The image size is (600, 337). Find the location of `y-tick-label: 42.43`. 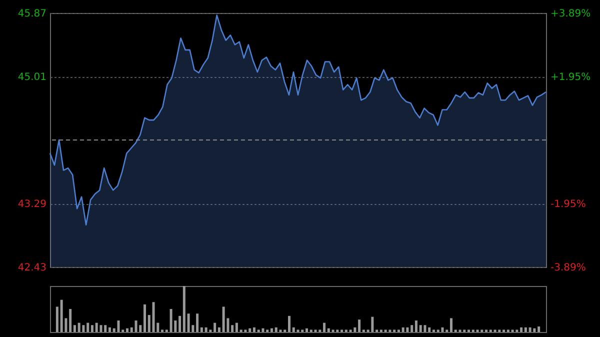

y-tick-label: 42.43 is located at coordinates (32, 268).